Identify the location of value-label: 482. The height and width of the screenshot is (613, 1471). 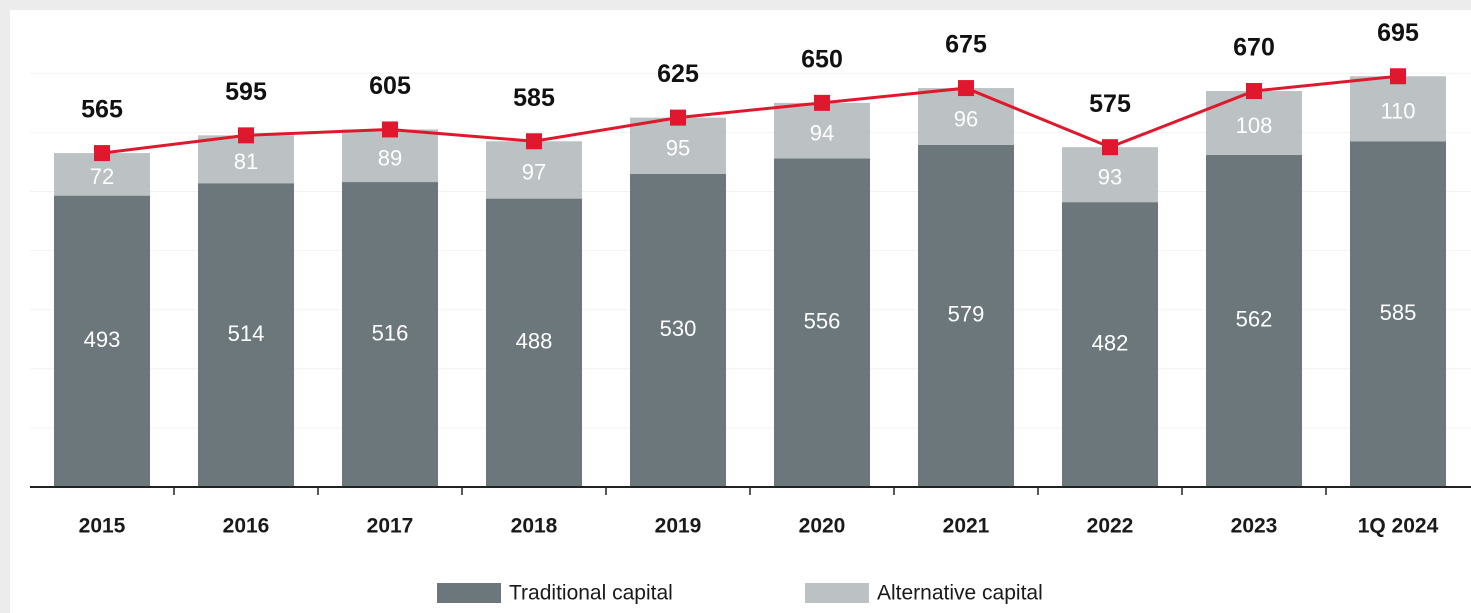
(1110, 342).